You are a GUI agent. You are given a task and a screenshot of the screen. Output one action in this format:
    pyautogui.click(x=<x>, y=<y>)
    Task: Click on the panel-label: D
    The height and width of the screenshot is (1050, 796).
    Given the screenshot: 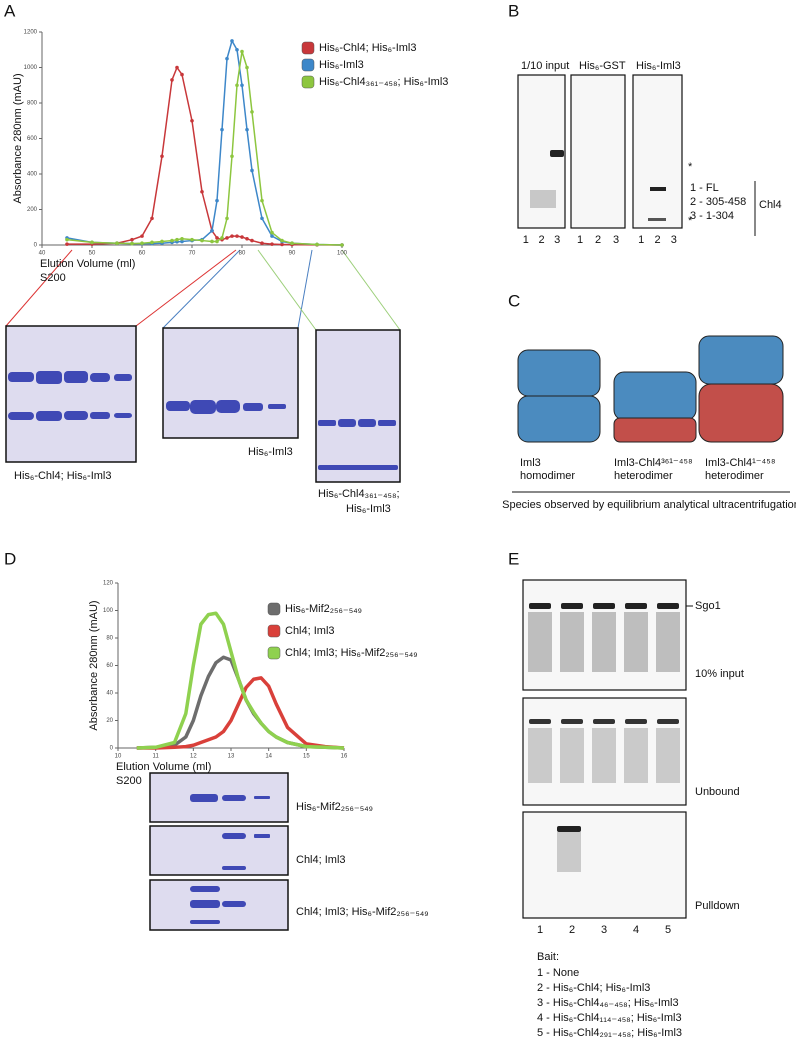 What is the action you would take?
    pyautogui.click(x=10, y=558)
    